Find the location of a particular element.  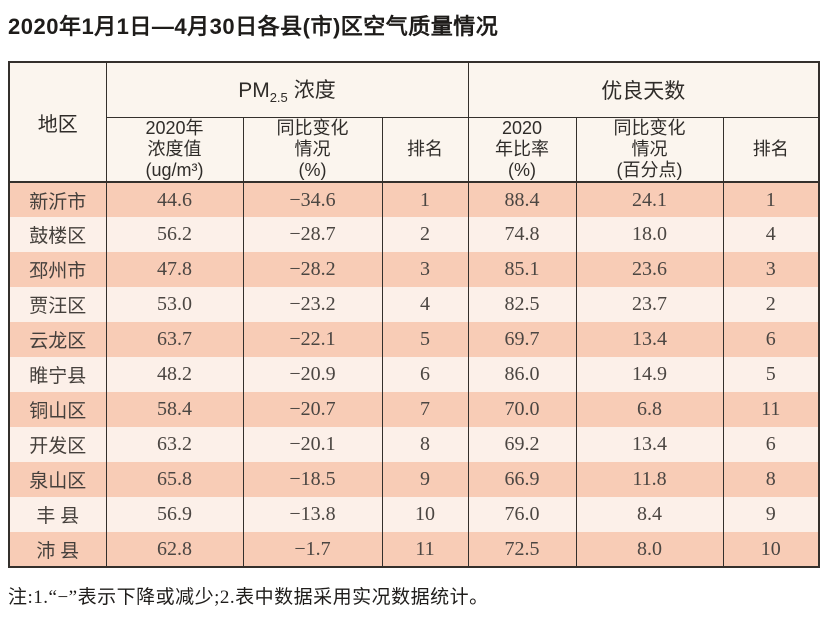

region-cell: 新沂市 is located at coordinates (57, 200).